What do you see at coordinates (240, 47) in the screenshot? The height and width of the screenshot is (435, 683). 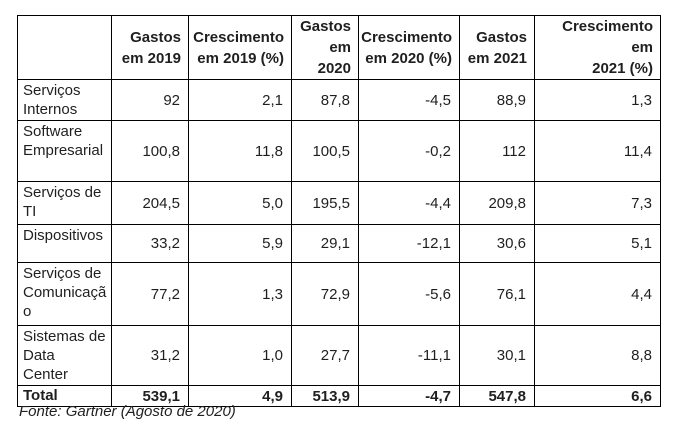 I see `column-header: Crescimento em 2019 (%)` at bounding box center [240, 47].